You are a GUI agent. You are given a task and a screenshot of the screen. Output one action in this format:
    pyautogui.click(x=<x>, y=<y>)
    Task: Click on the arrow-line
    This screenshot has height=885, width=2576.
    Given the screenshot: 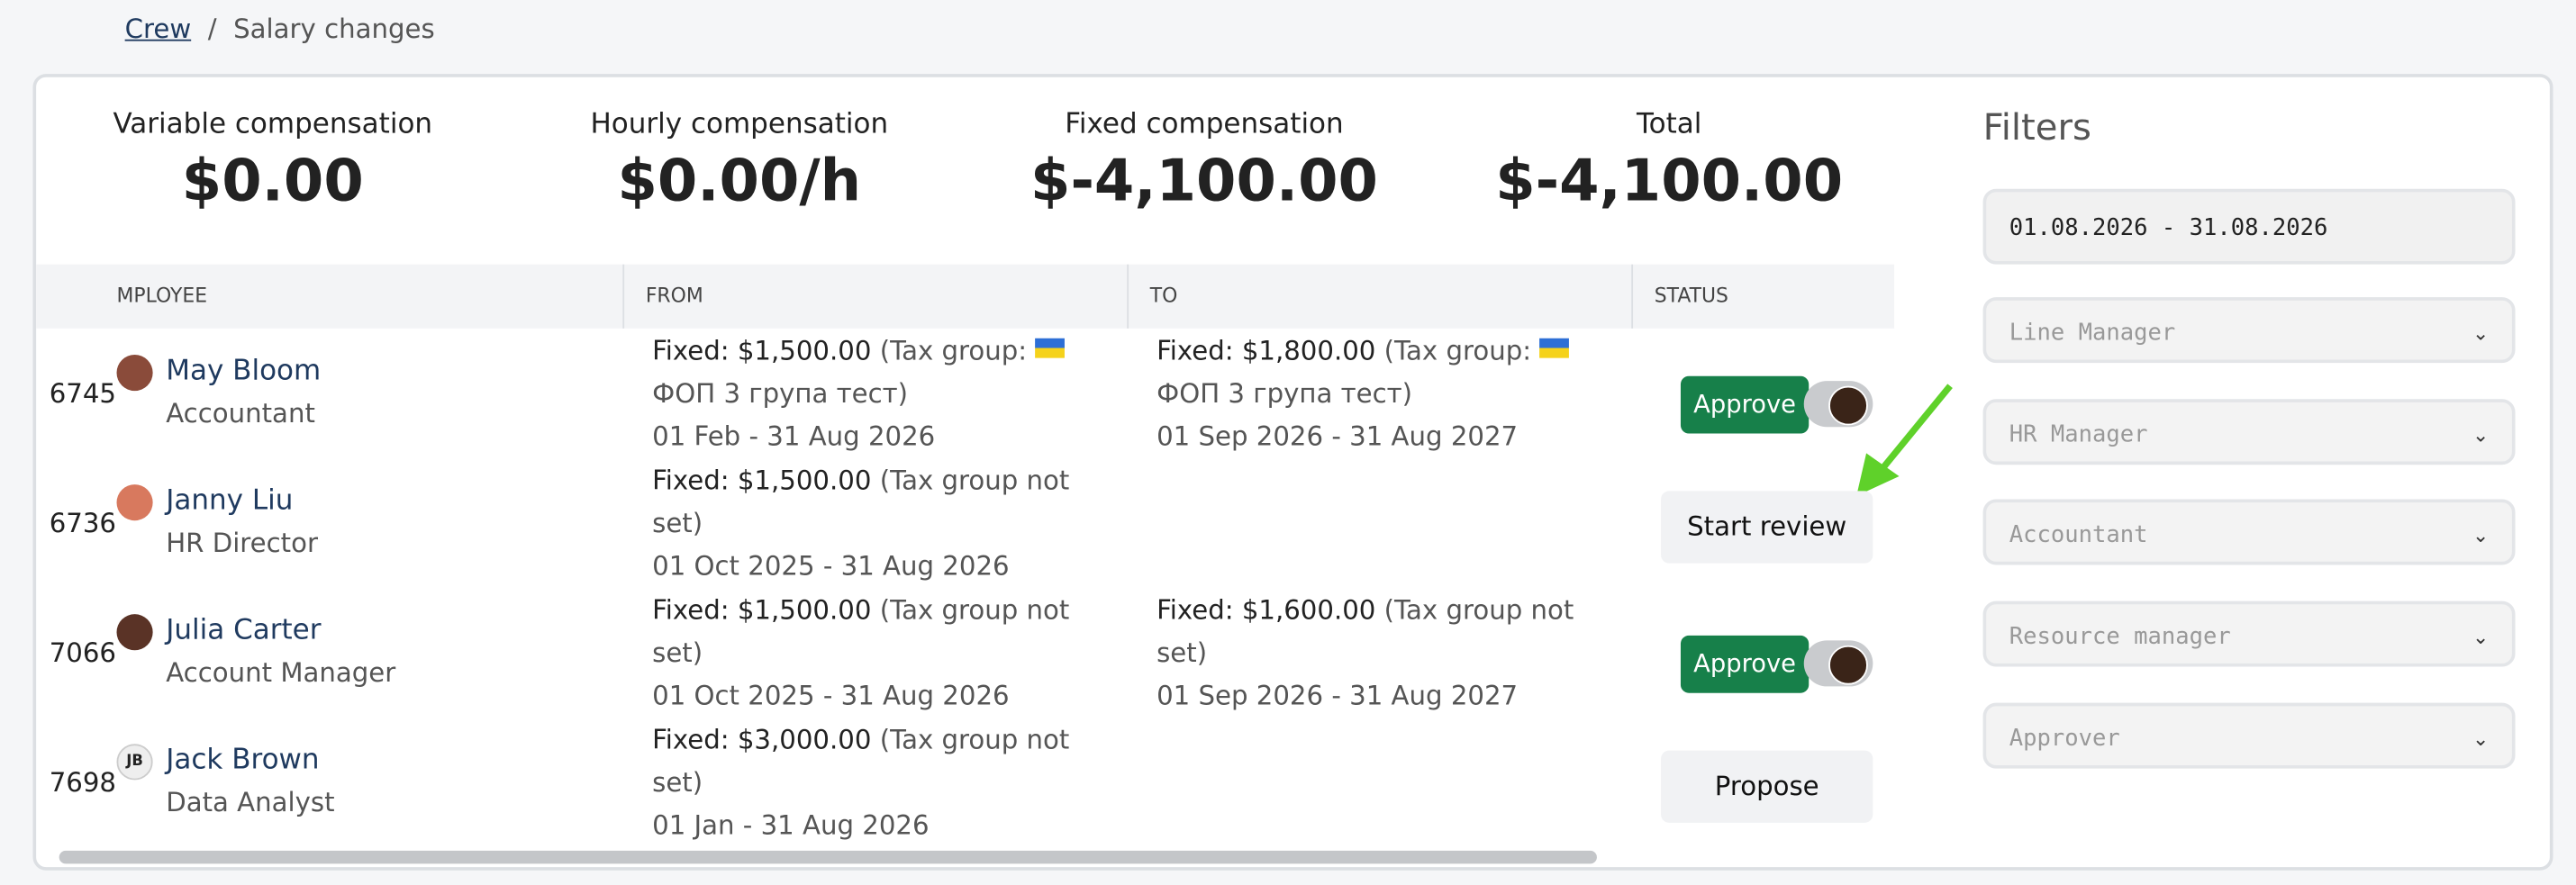 What is the action you would take?
    pyautogui.click(x=1913, y=431)
    